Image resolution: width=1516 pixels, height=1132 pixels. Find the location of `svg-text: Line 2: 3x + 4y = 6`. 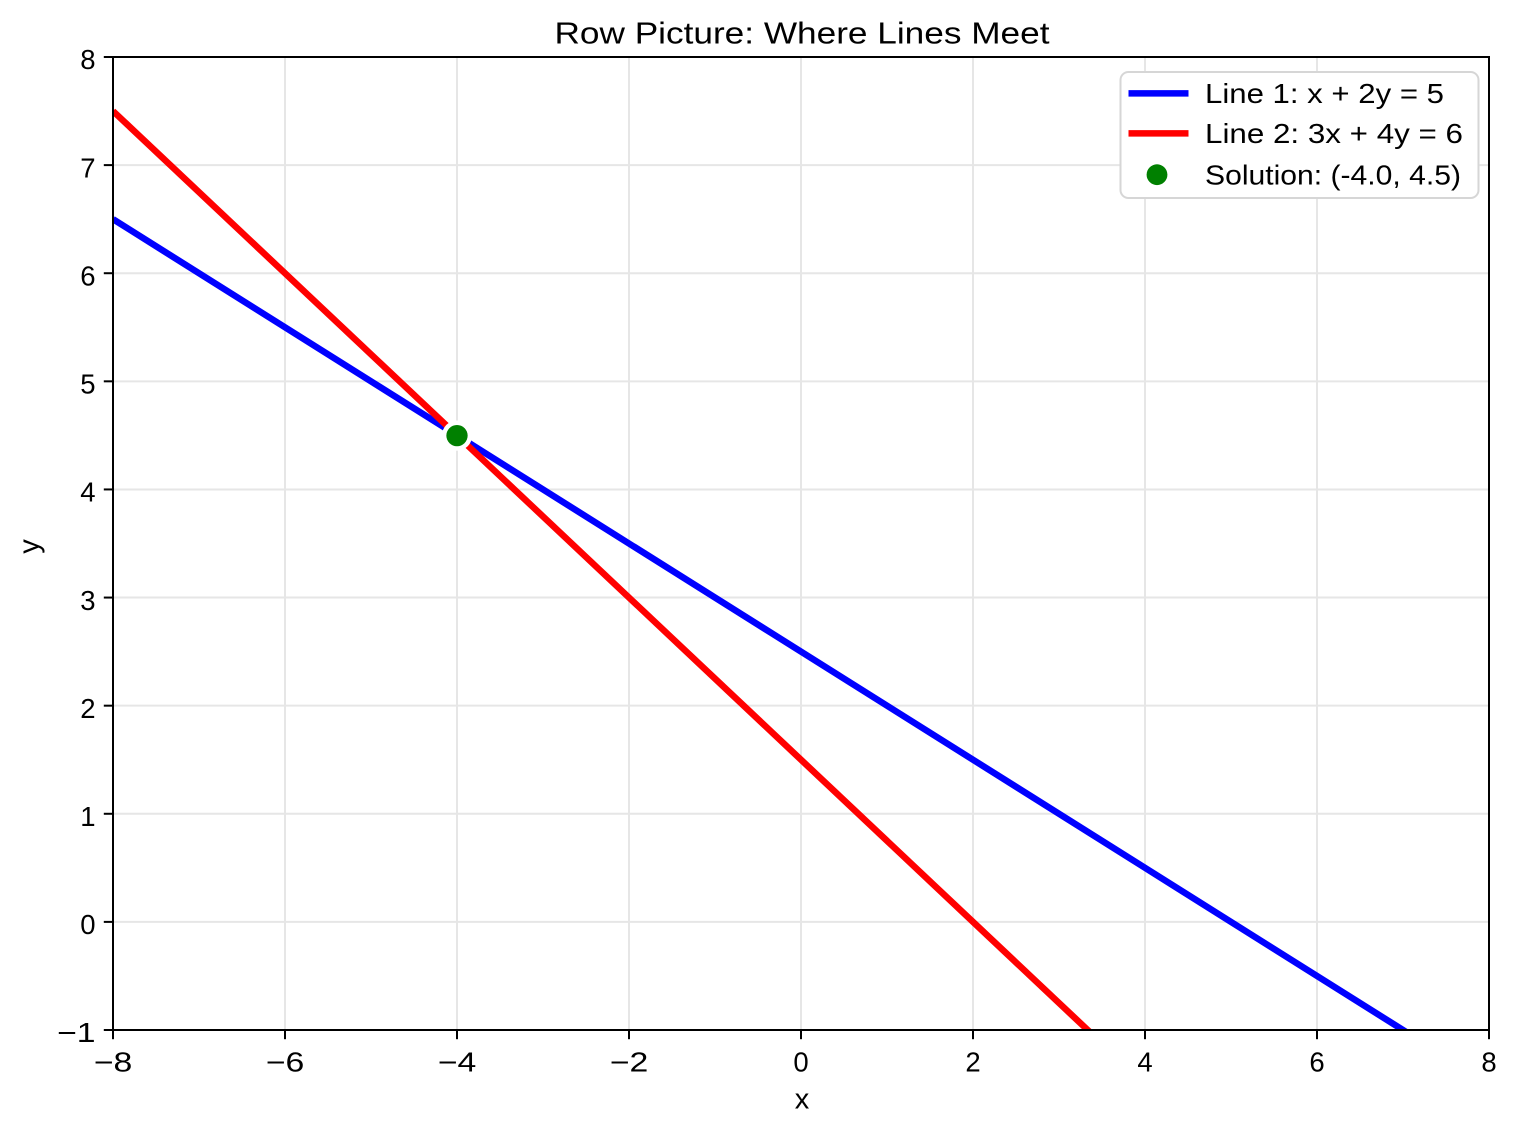

svg-text: Line 2: 3x + 4y = 6 is located at coordinates (1334, 133).